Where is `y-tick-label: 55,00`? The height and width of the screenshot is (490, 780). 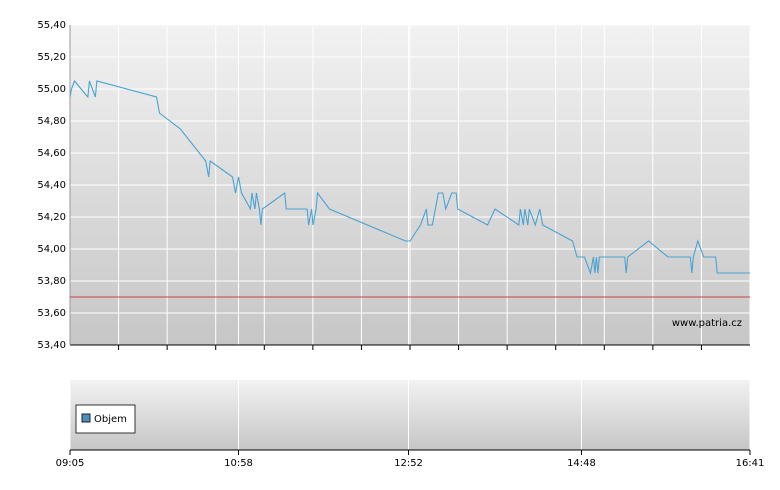 y-tick-label: 55,00 is located at coordinates (51, 89).